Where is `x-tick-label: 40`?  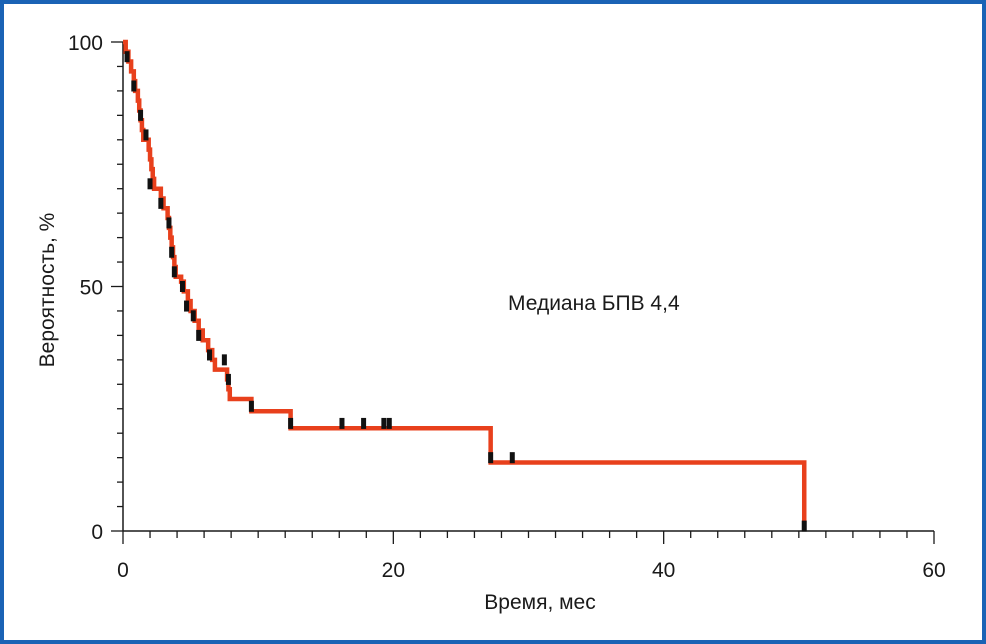
x-tick-label: 40 is located at coordinates (663, 570).